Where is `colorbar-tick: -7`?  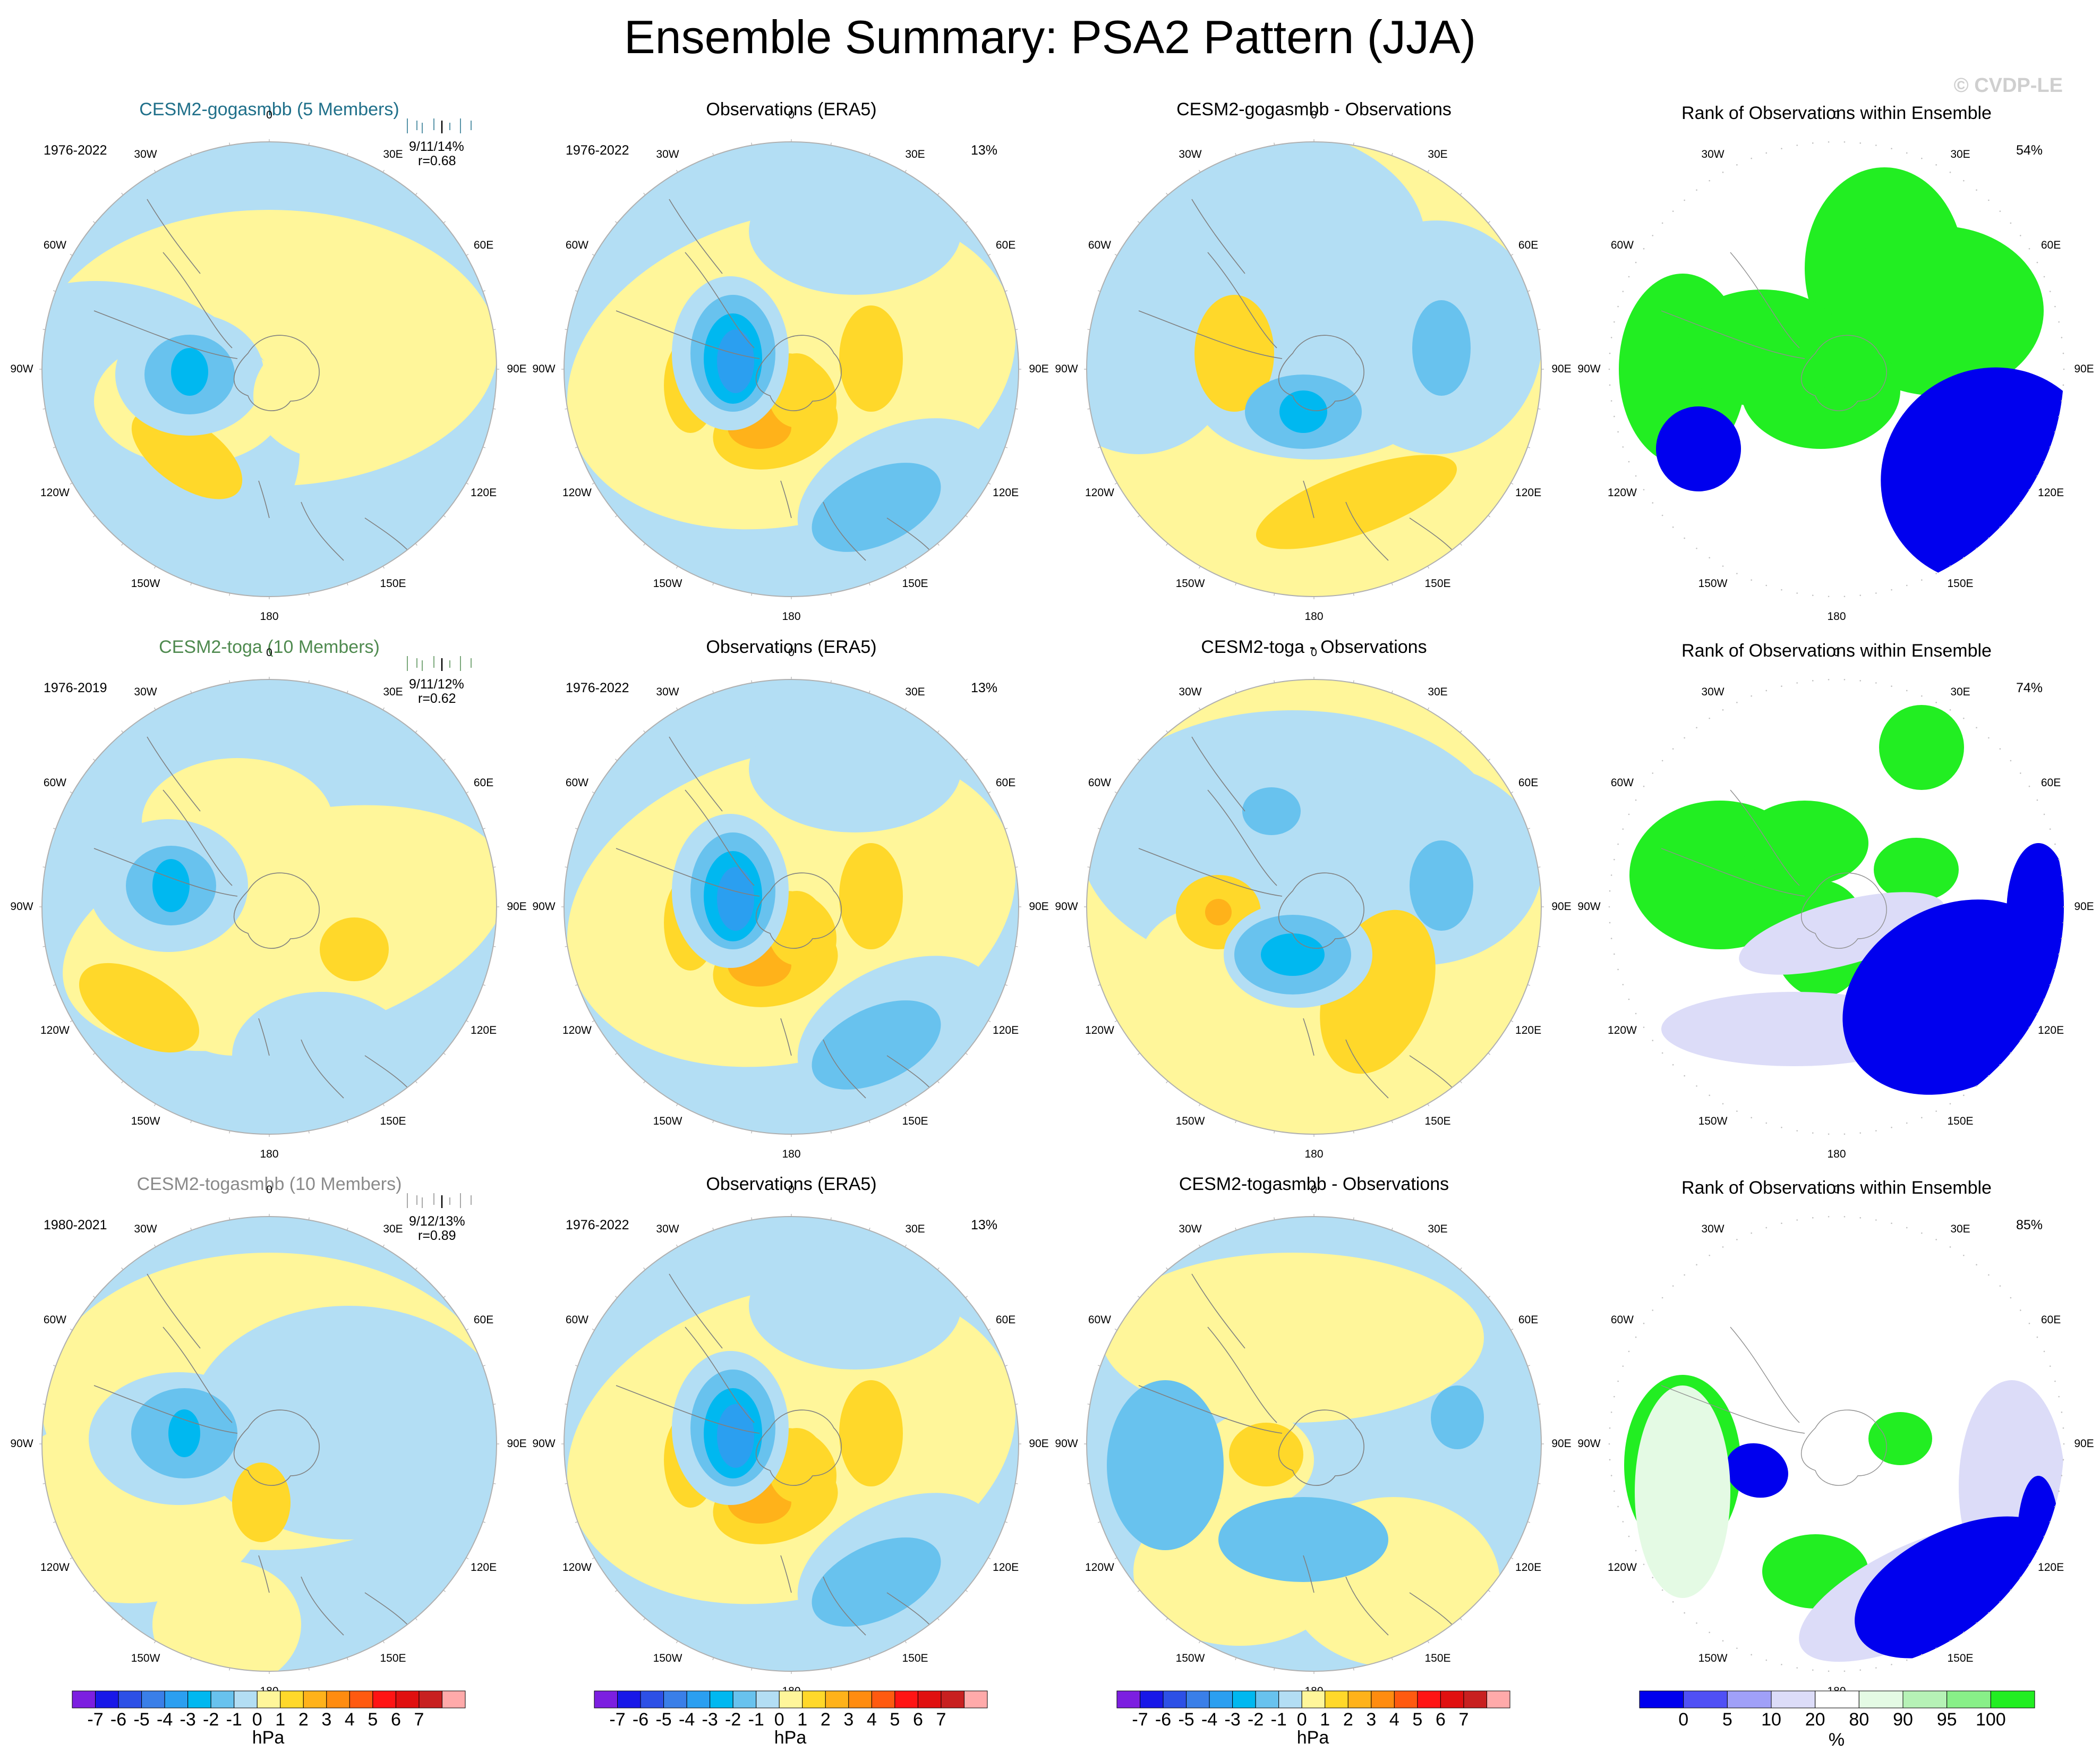
colorbar-tick: -7 is located at coordinates (617, 1720).